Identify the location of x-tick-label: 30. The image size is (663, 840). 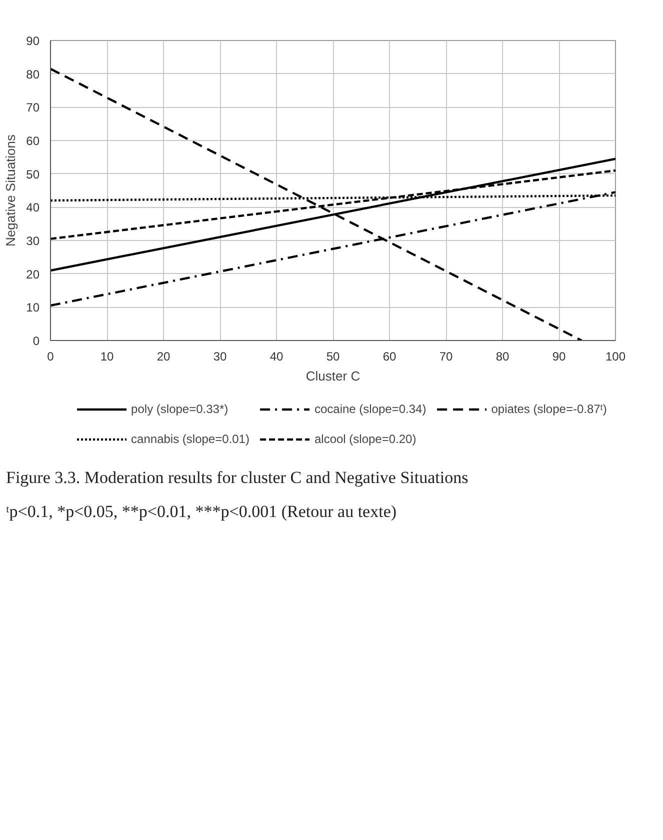
(220, 357).